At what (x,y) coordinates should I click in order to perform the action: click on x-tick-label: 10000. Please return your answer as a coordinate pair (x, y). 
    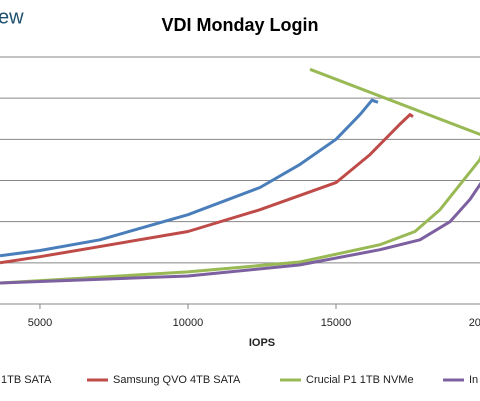
    Looking at the image, I should click on (188, 323).